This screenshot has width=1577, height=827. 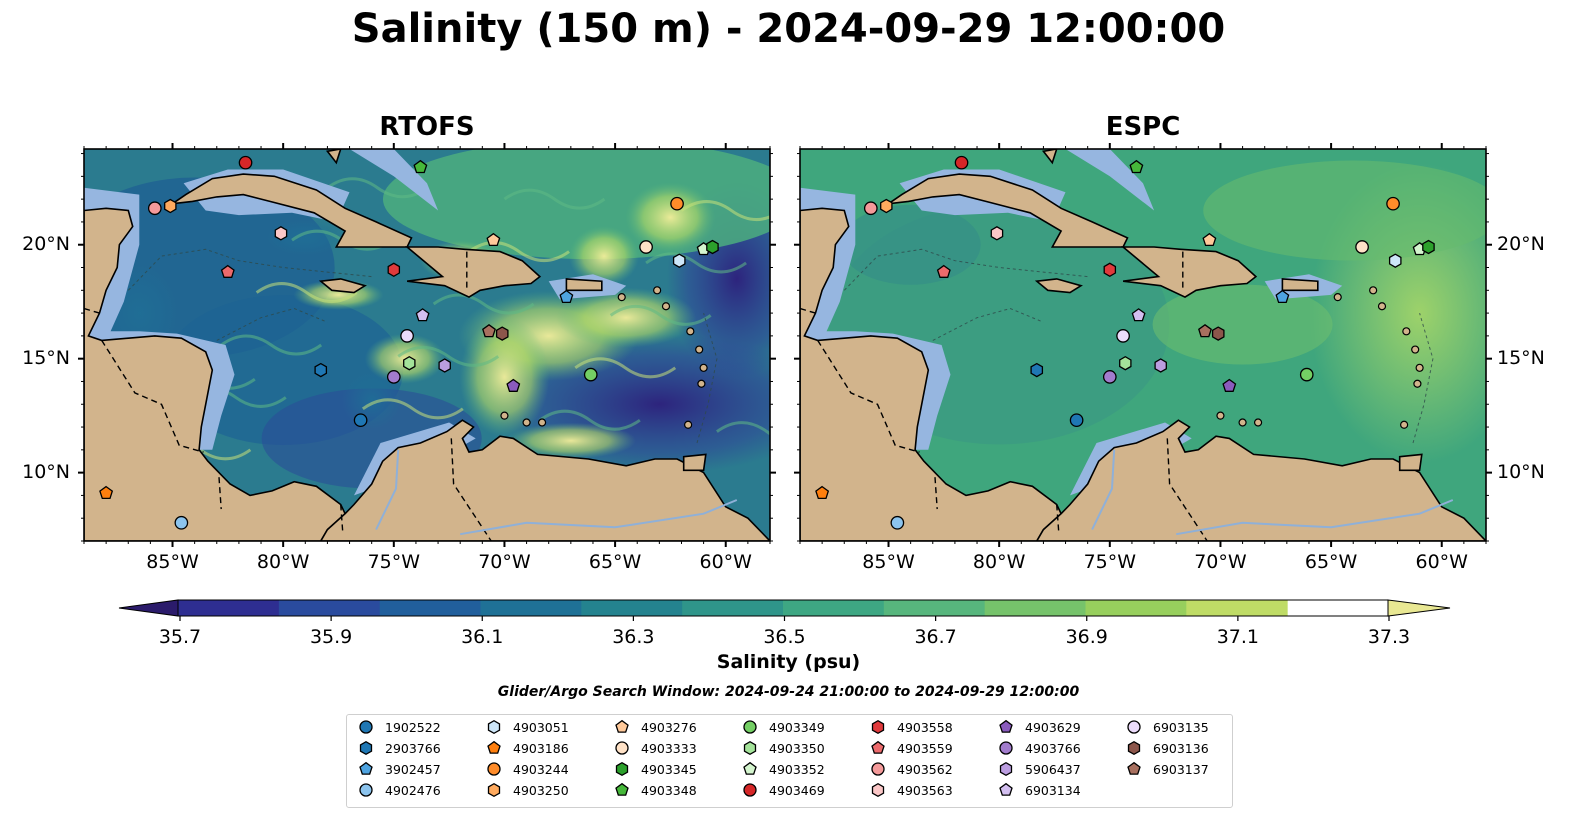 What do you see at coordinates (669, 790) in the screenshot?
I see `legend-label: 4903348` at bounding box center [669, 790].